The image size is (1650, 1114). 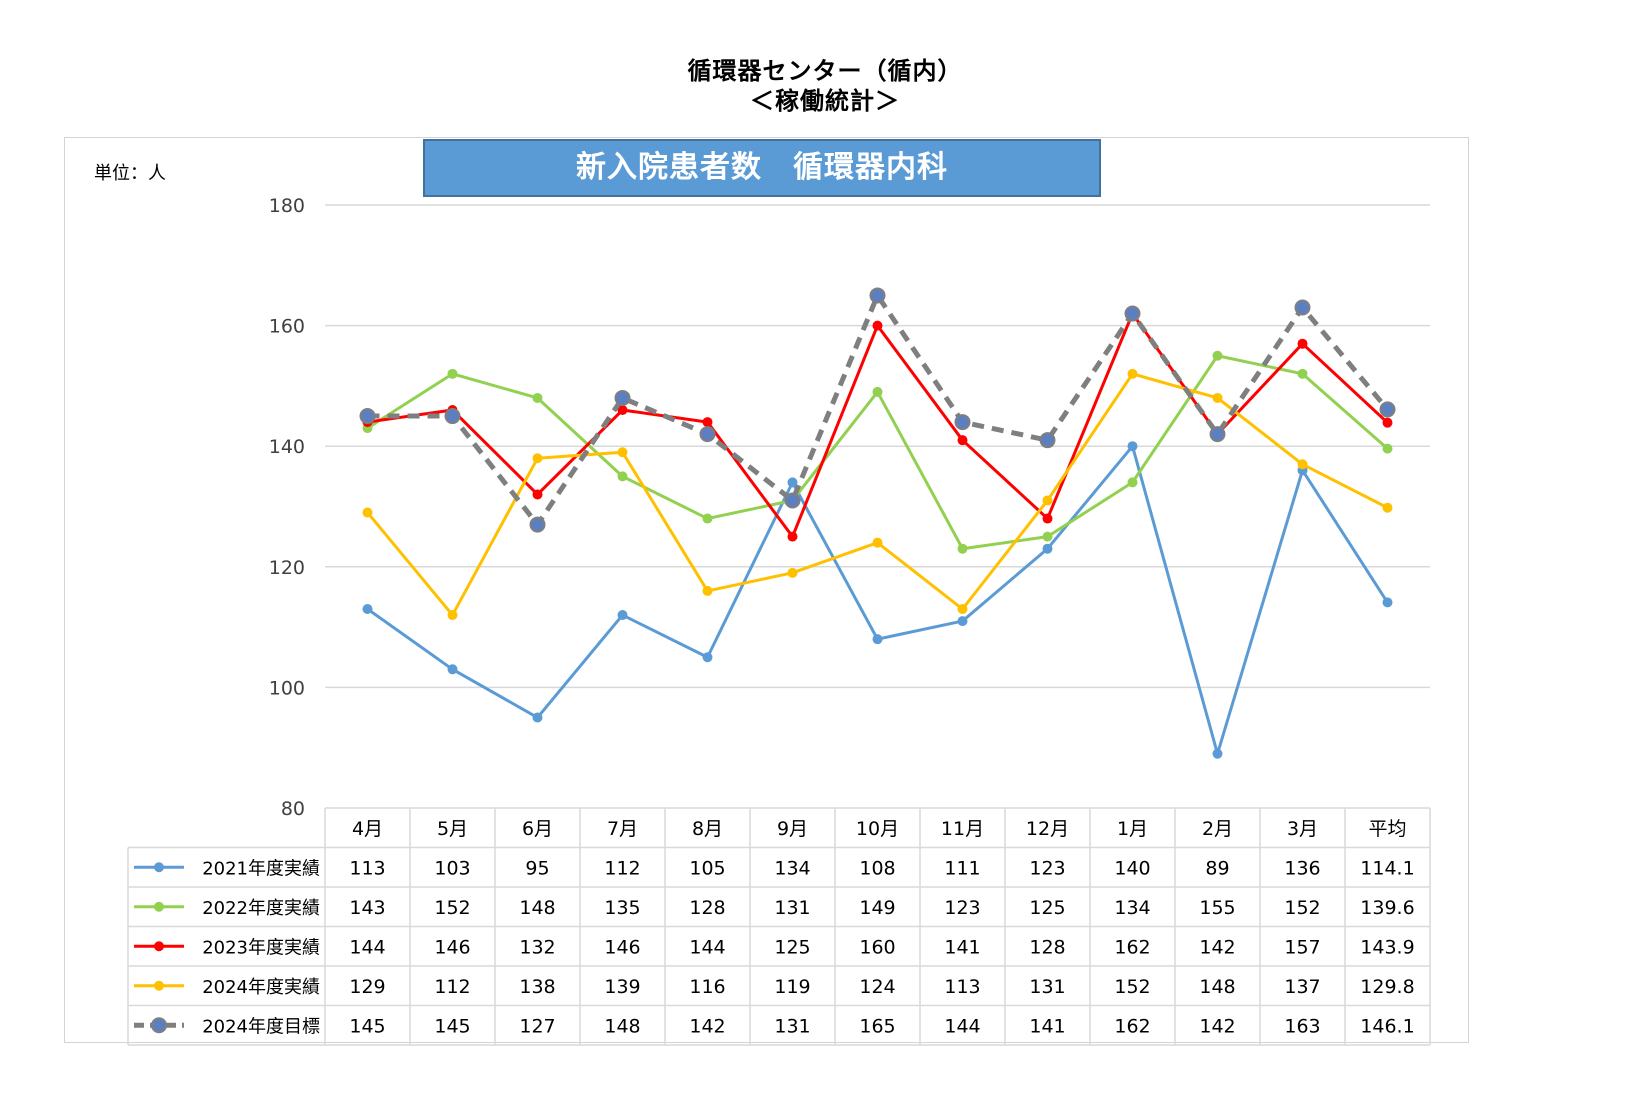 What do you see at coordinates (261, 868) in the screenshot?
I see `legend-series-name: 2021年度実績` at bounding box center [261, 868].